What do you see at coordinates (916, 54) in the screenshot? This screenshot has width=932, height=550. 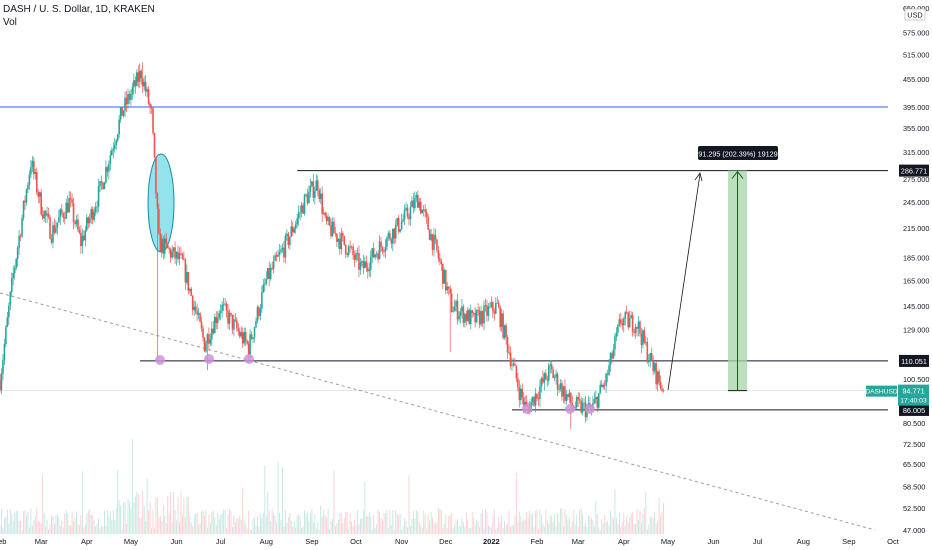 I see `price-tick-label: 515.000` at bounding box center [916, 54].